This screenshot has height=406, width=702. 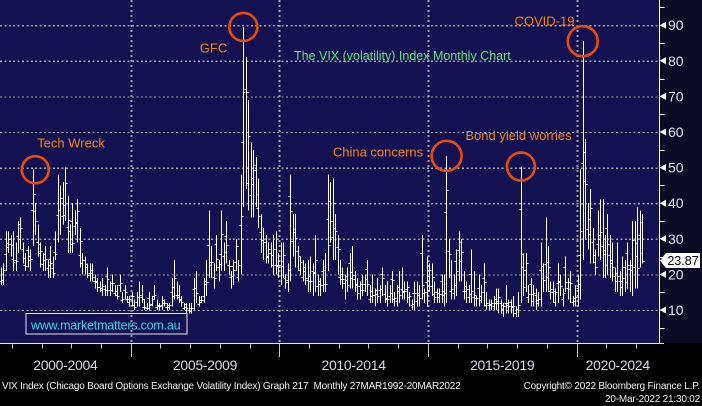 I want to click on annotation-circle-gfc, so click(x=243, y=27).